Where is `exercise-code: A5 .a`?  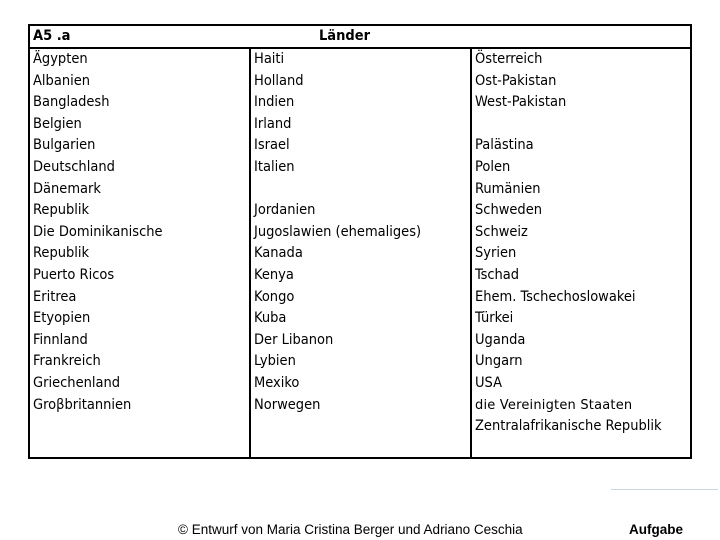
exercise-code: A5 .a is located at coordinates (52, 36).